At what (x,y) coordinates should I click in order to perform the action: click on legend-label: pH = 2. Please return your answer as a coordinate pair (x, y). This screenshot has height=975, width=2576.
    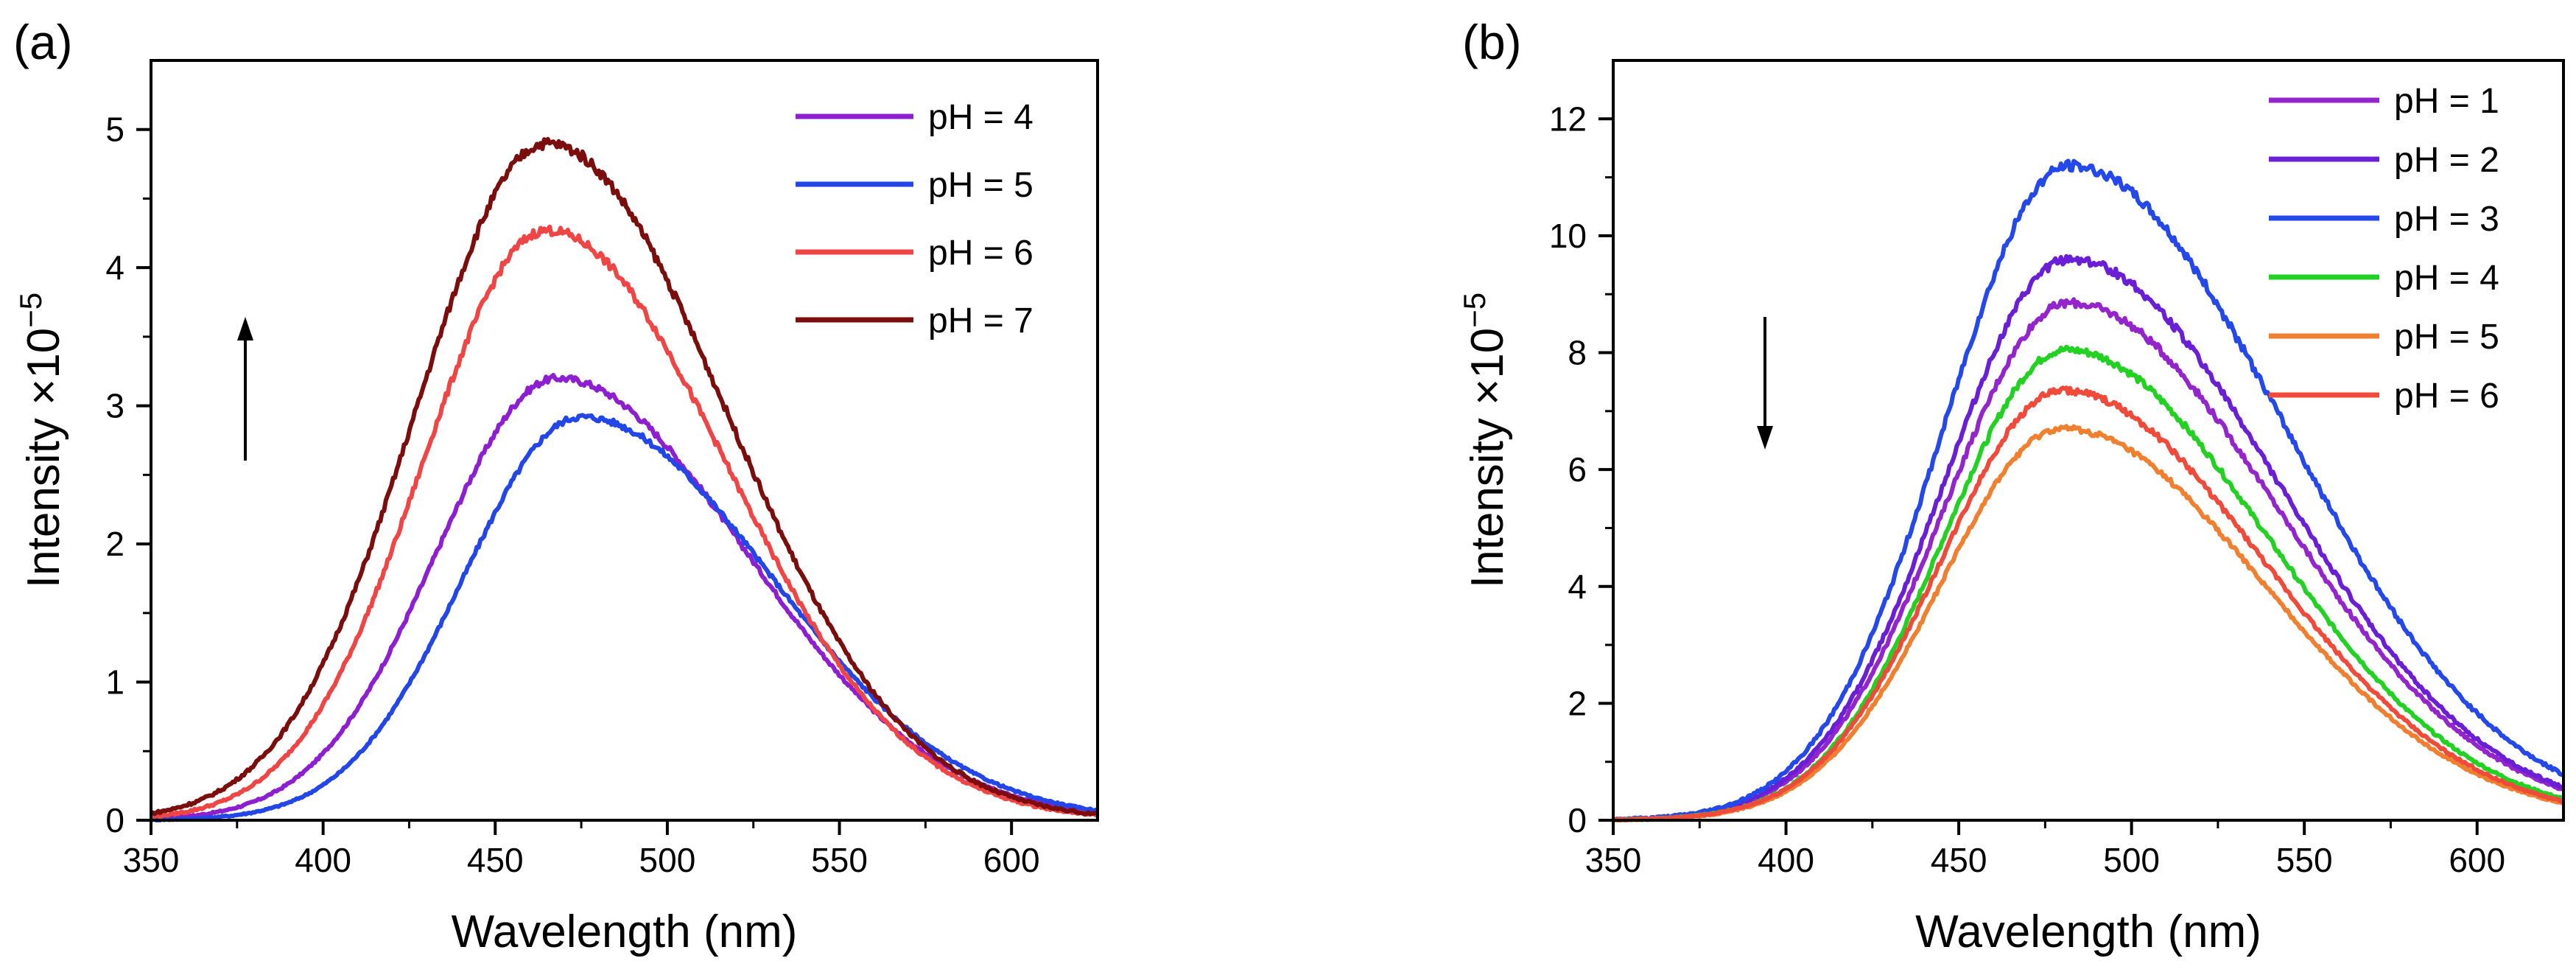
    Looking at the image, I should click on (2446, 160).